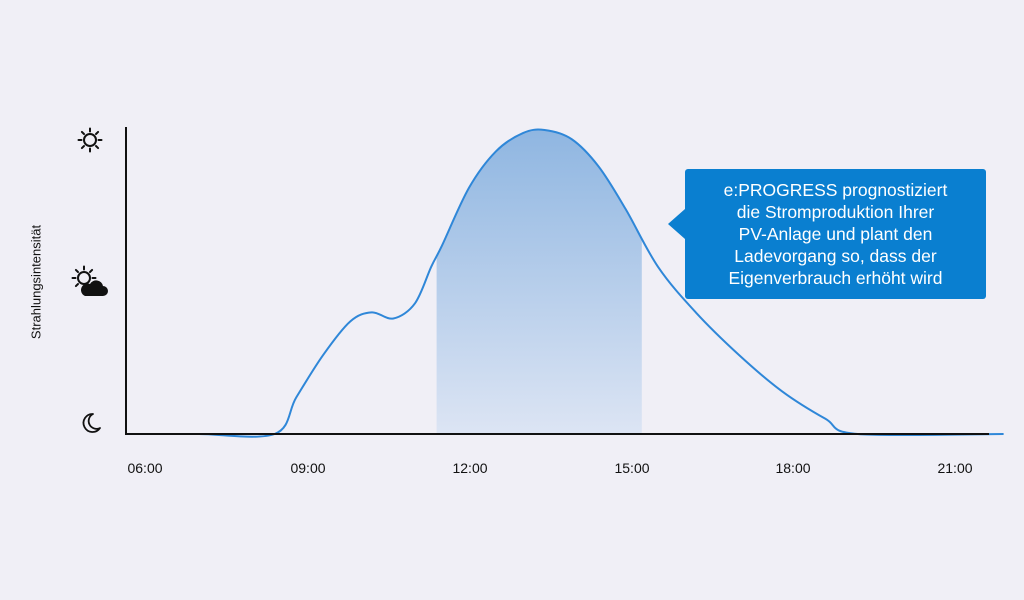 The height and width of the screenshot is (600, 1024). What do you see at coordinates (90, 140) in the screenshot?
I see `sun-icon` at bounding box center [90, 140].